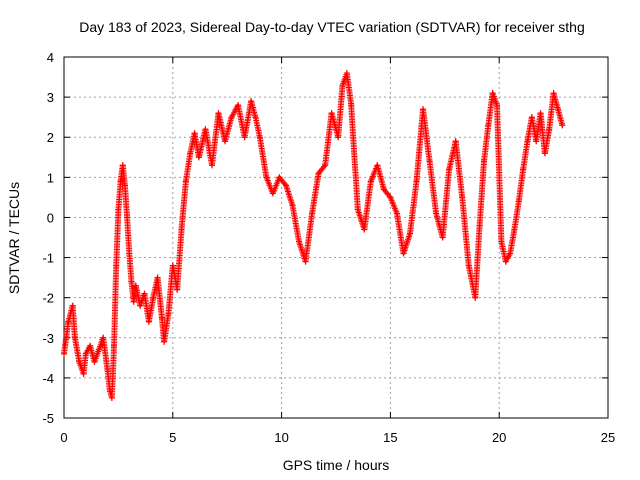 This screenshot has height=480, width=640. I want to click on y-tick-label: -4, so click(48, 378).